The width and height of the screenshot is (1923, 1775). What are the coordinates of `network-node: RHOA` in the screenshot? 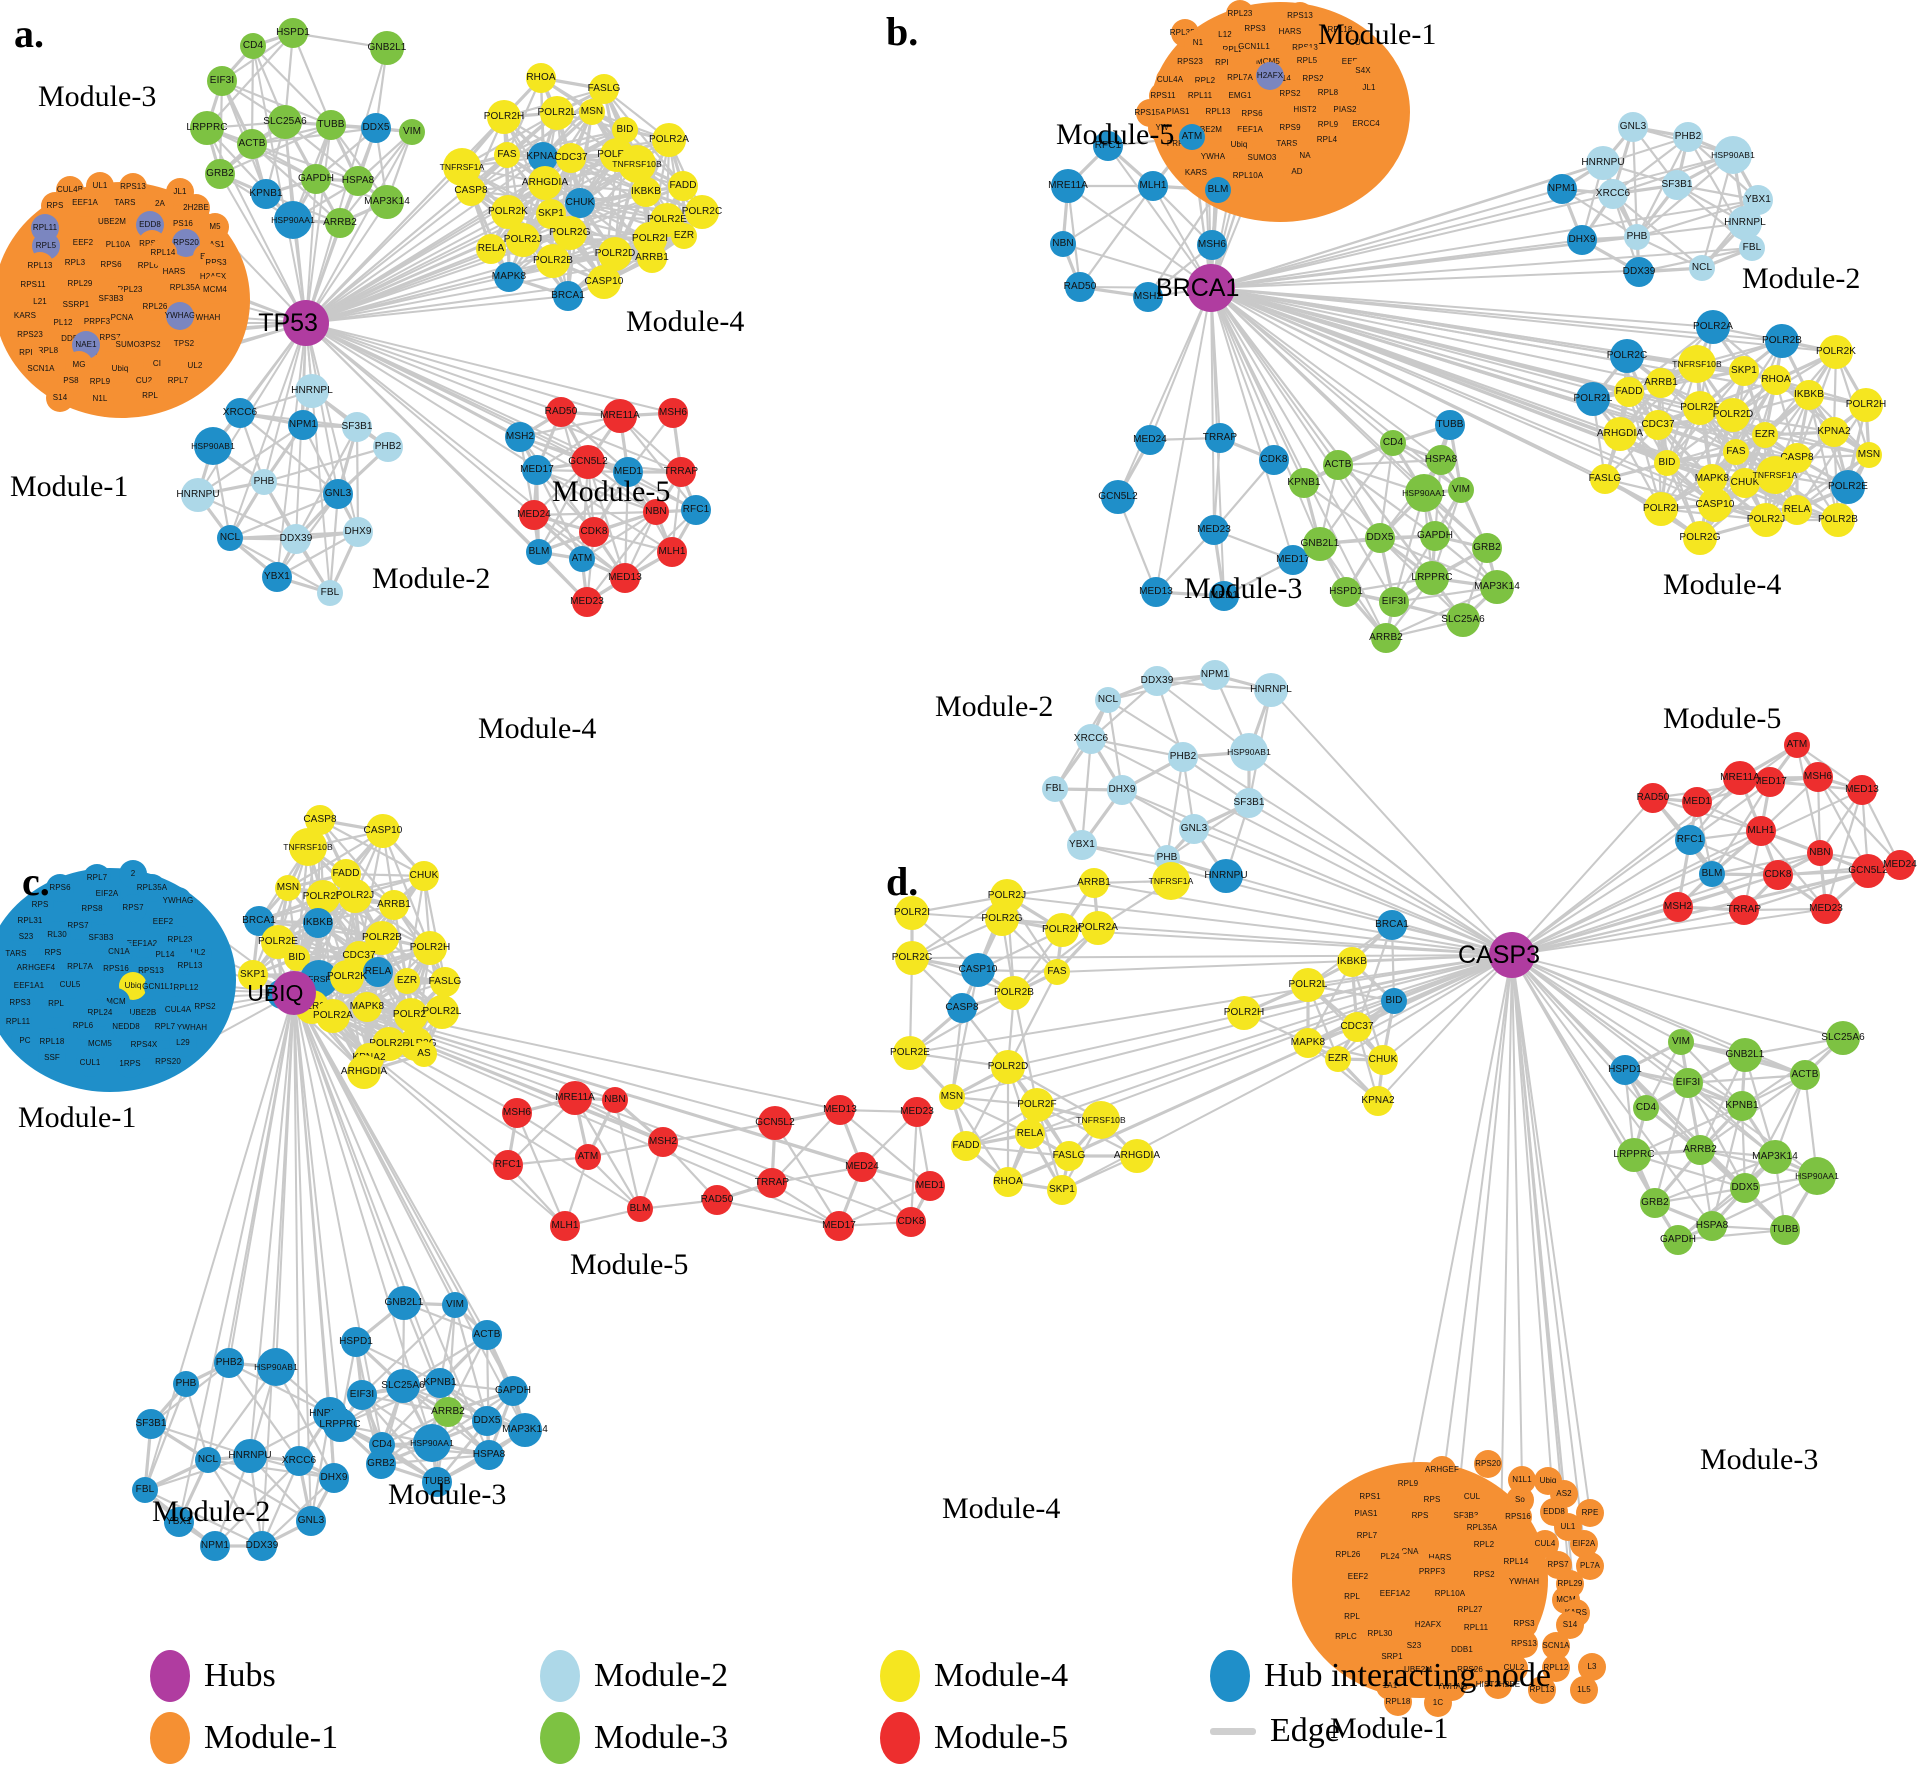 It's located at (1776, 380).